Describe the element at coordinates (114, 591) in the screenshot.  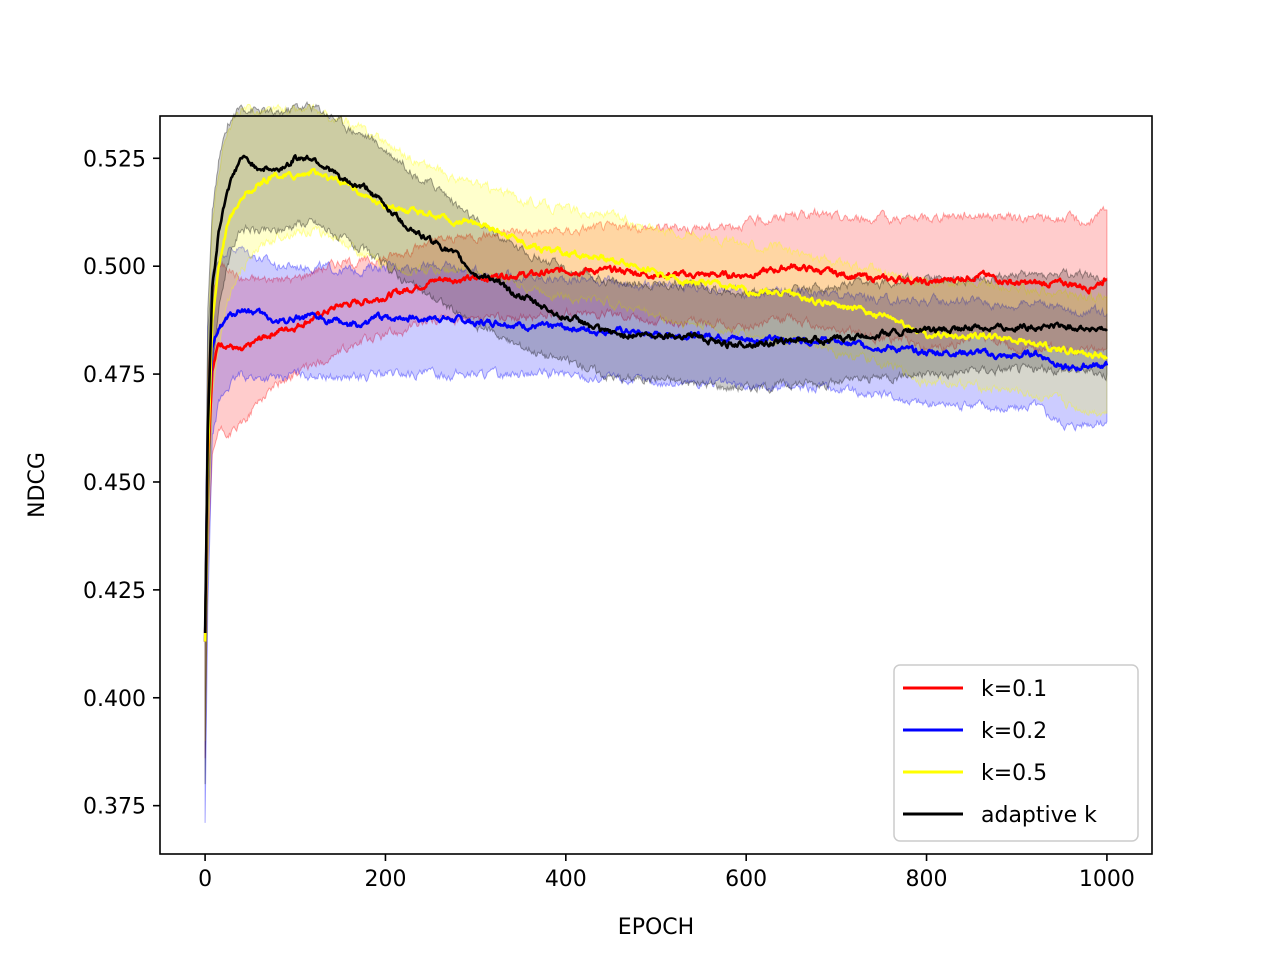
I see `y-tick-label: 0.425` at that location.